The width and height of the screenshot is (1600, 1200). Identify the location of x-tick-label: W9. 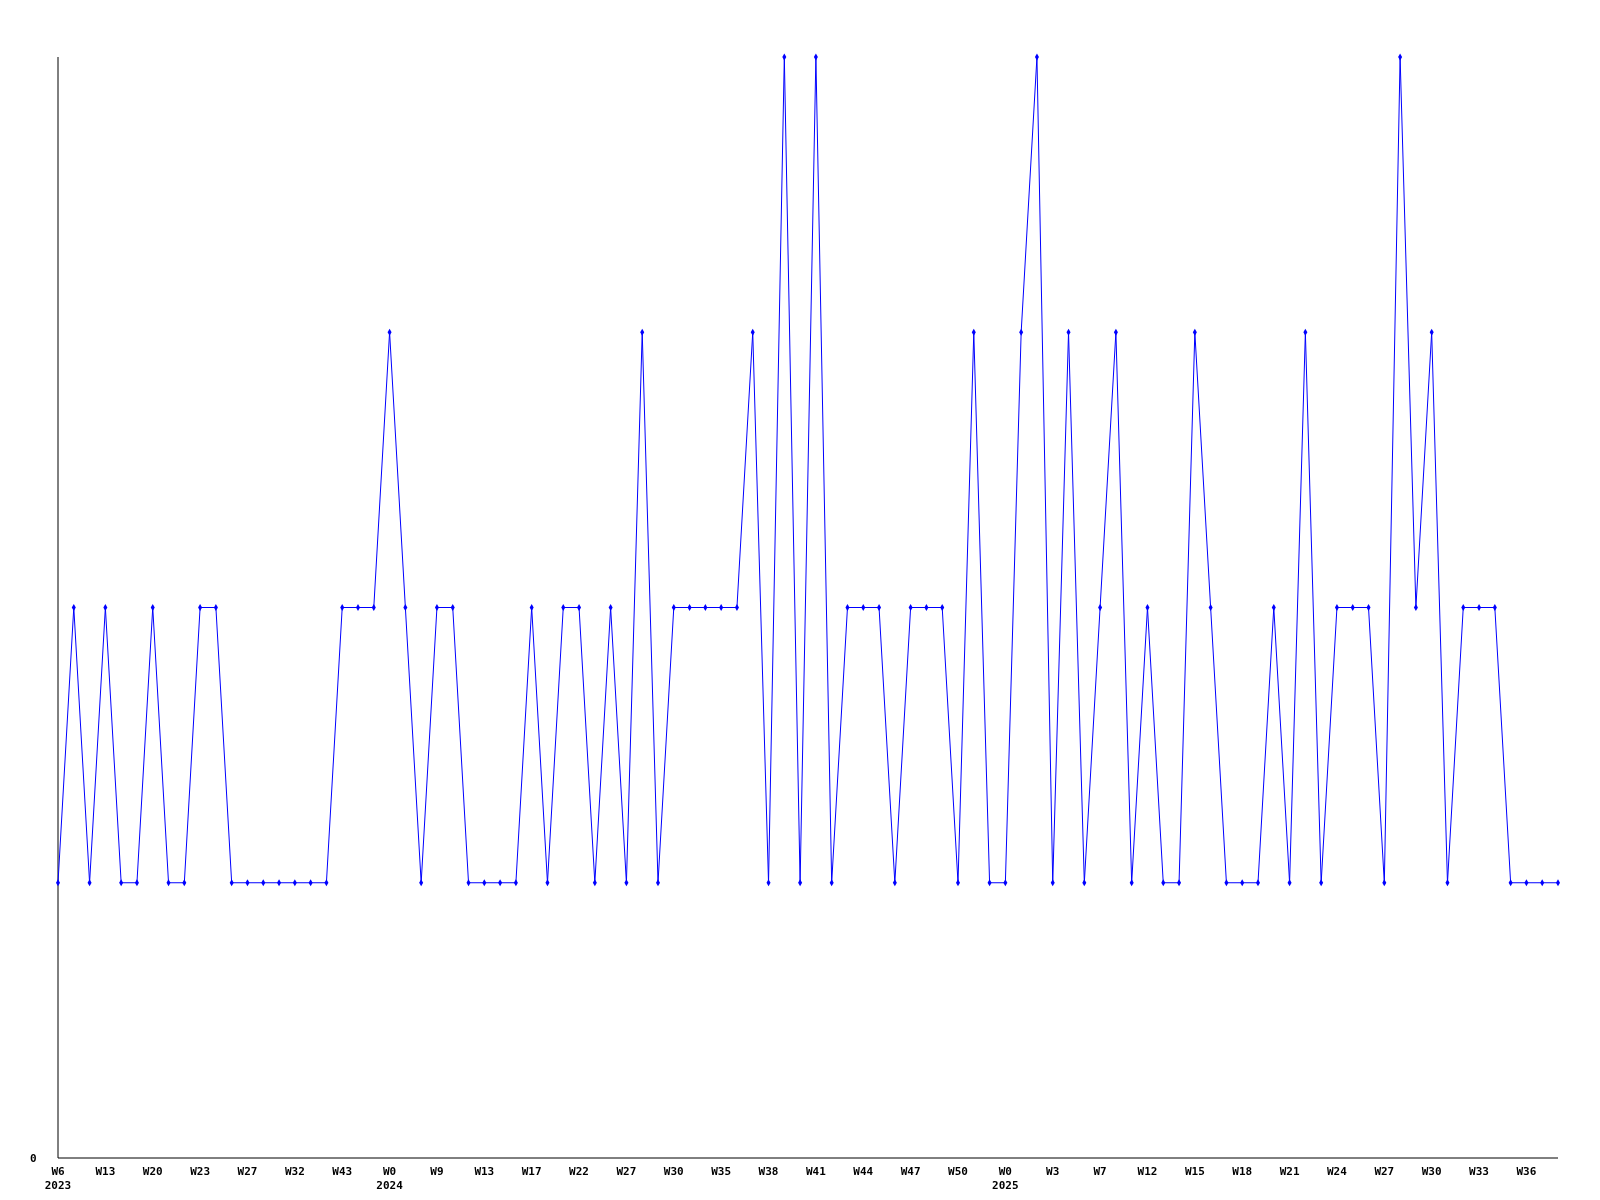
(437, 1171).